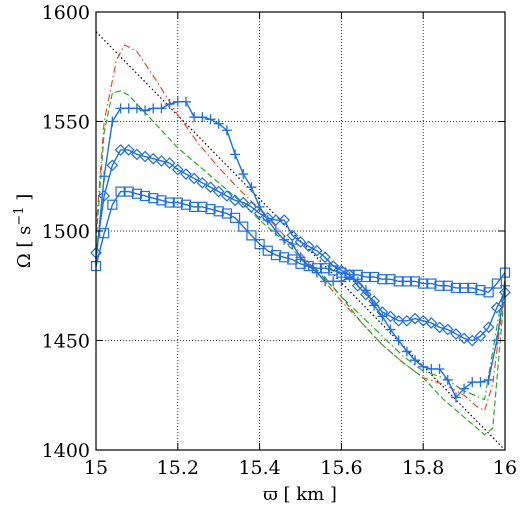 The height and width of the screenshot is (510, 526). Describe the element at coordinates (300, 494) in the screenshot. I see `x-axis-label: ϖ [ km ]` at that location.